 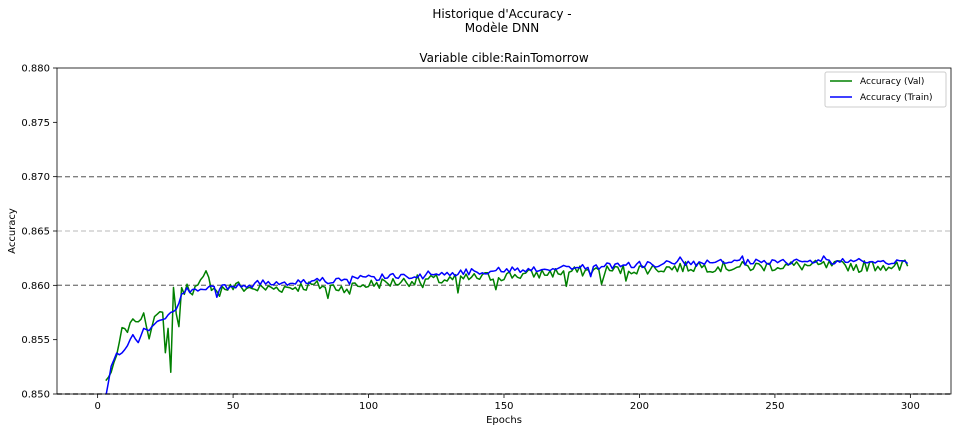 What do you see at coordinates (35, 395) in the screenshot?
I see `y-tick-label: 0.850` at bounding box center [35, 395].